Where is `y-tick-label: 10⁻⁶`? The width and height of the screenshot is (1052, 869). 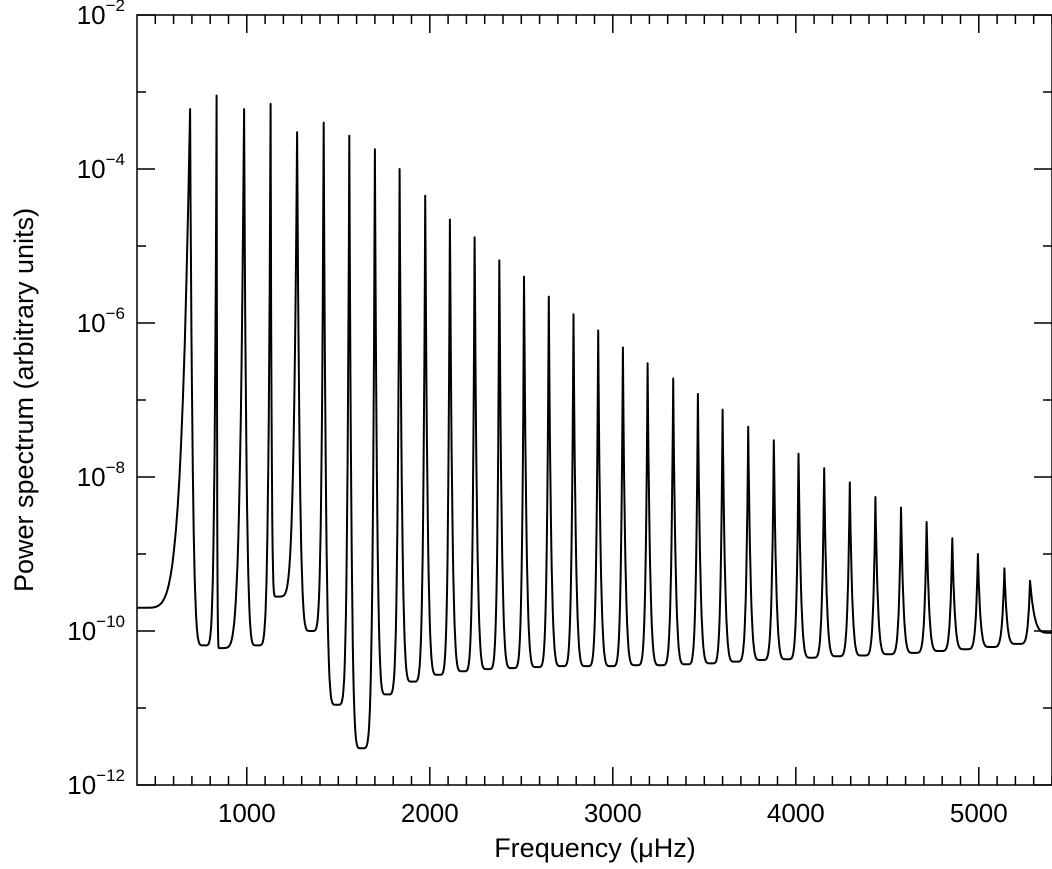 y-tick-label: 10⁻⁶ is located at coordinates (101, 321).